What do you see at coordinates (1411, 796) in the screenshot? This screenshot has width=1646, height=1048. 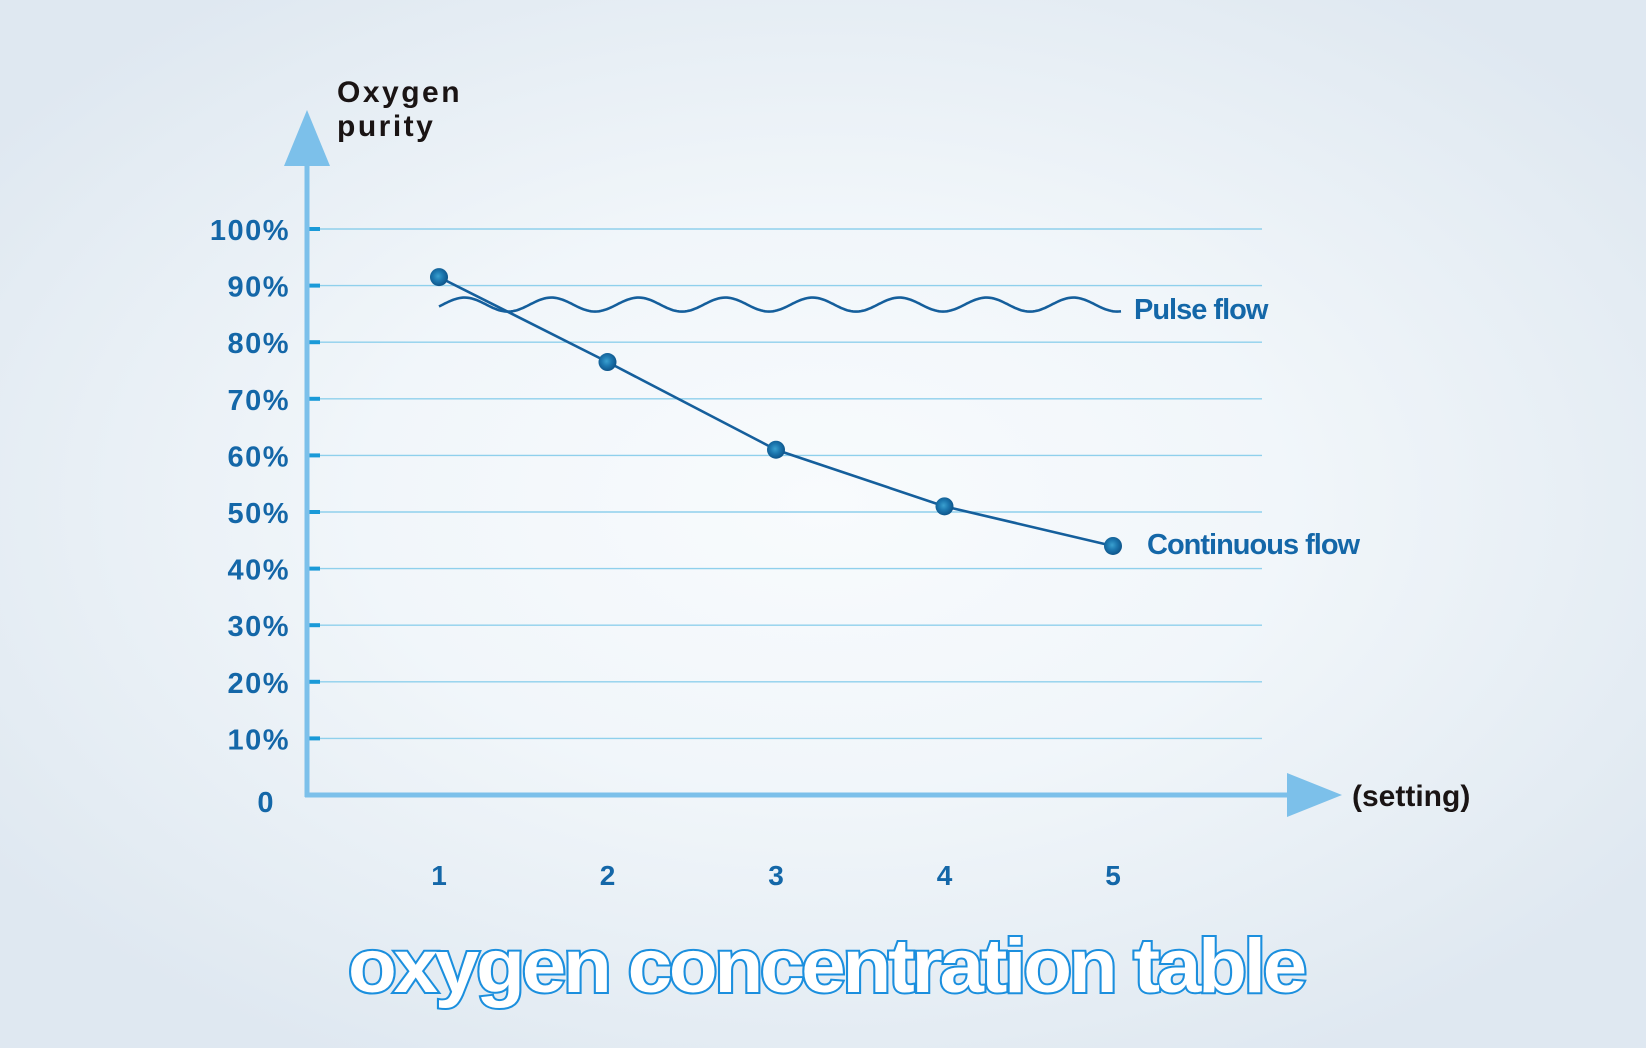 I see `x-axis-title: (setting)` at bounding box center [1411, 796].